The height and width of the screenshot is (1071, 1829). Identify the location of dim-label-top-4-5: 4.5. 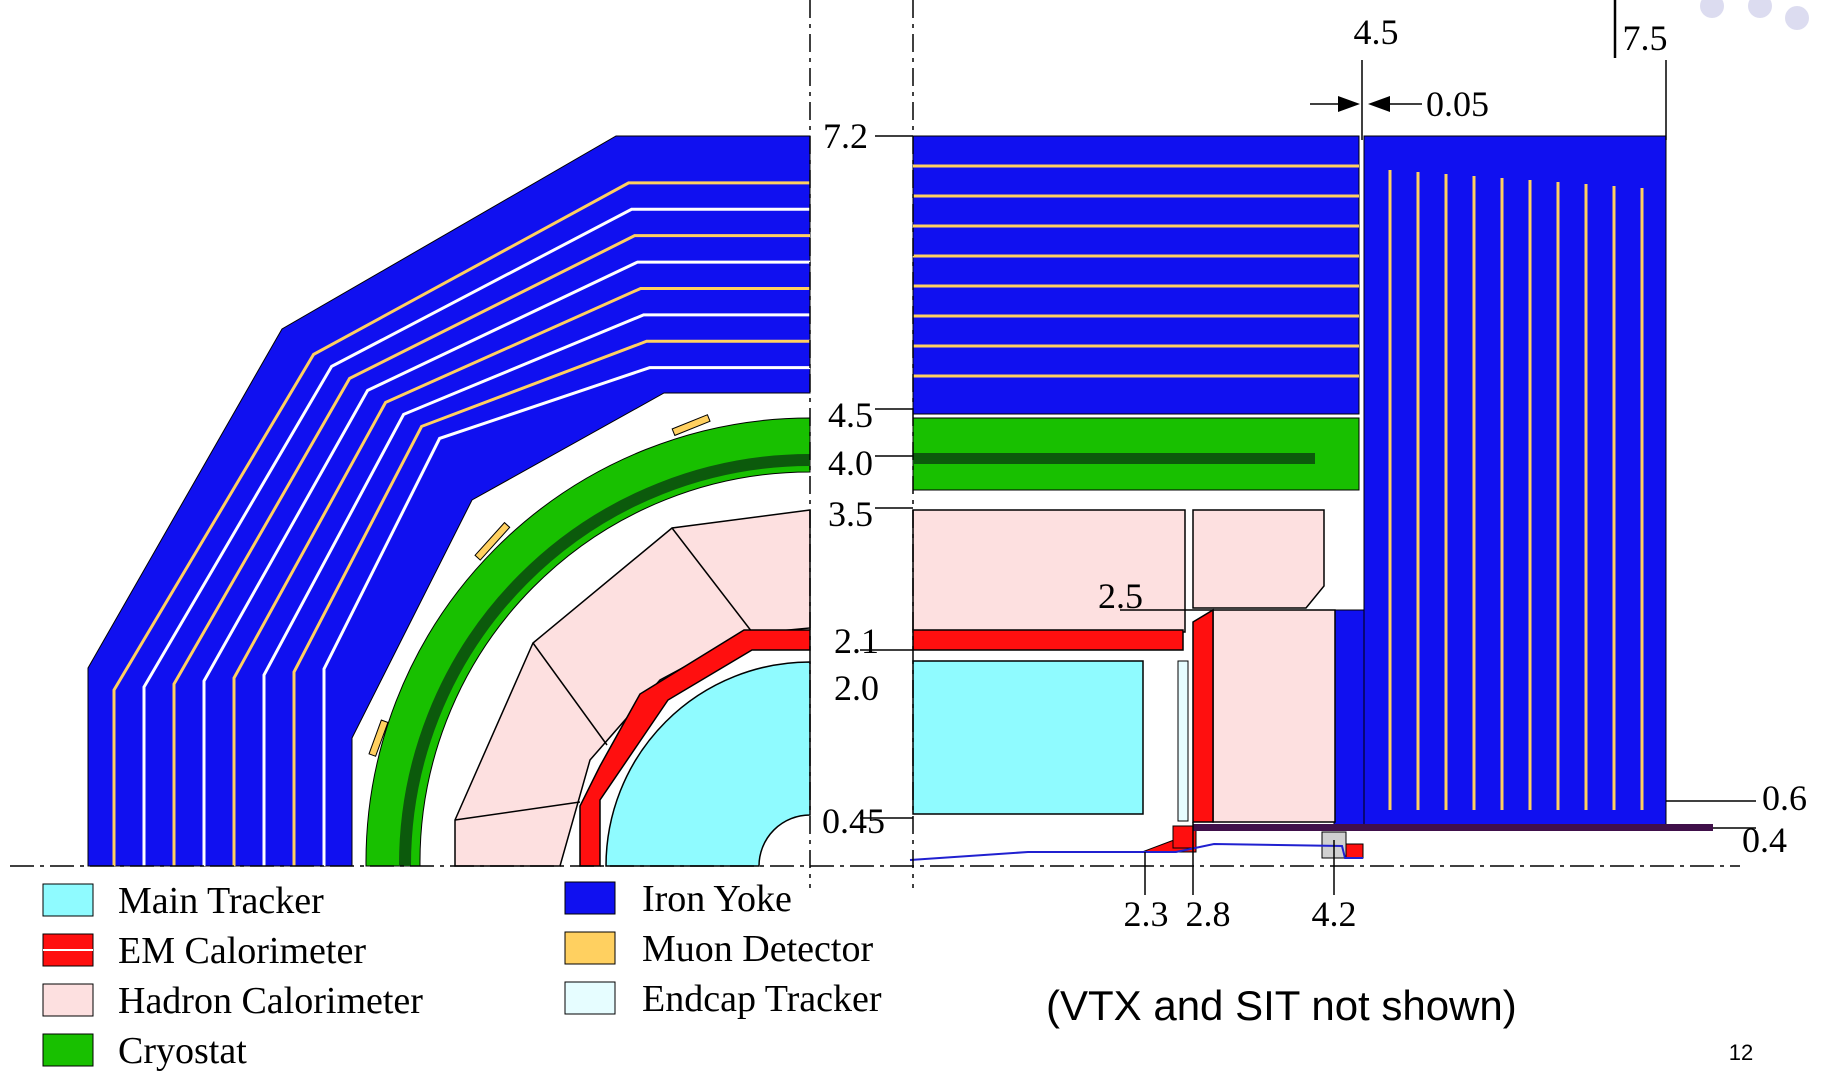
(1376, 32).